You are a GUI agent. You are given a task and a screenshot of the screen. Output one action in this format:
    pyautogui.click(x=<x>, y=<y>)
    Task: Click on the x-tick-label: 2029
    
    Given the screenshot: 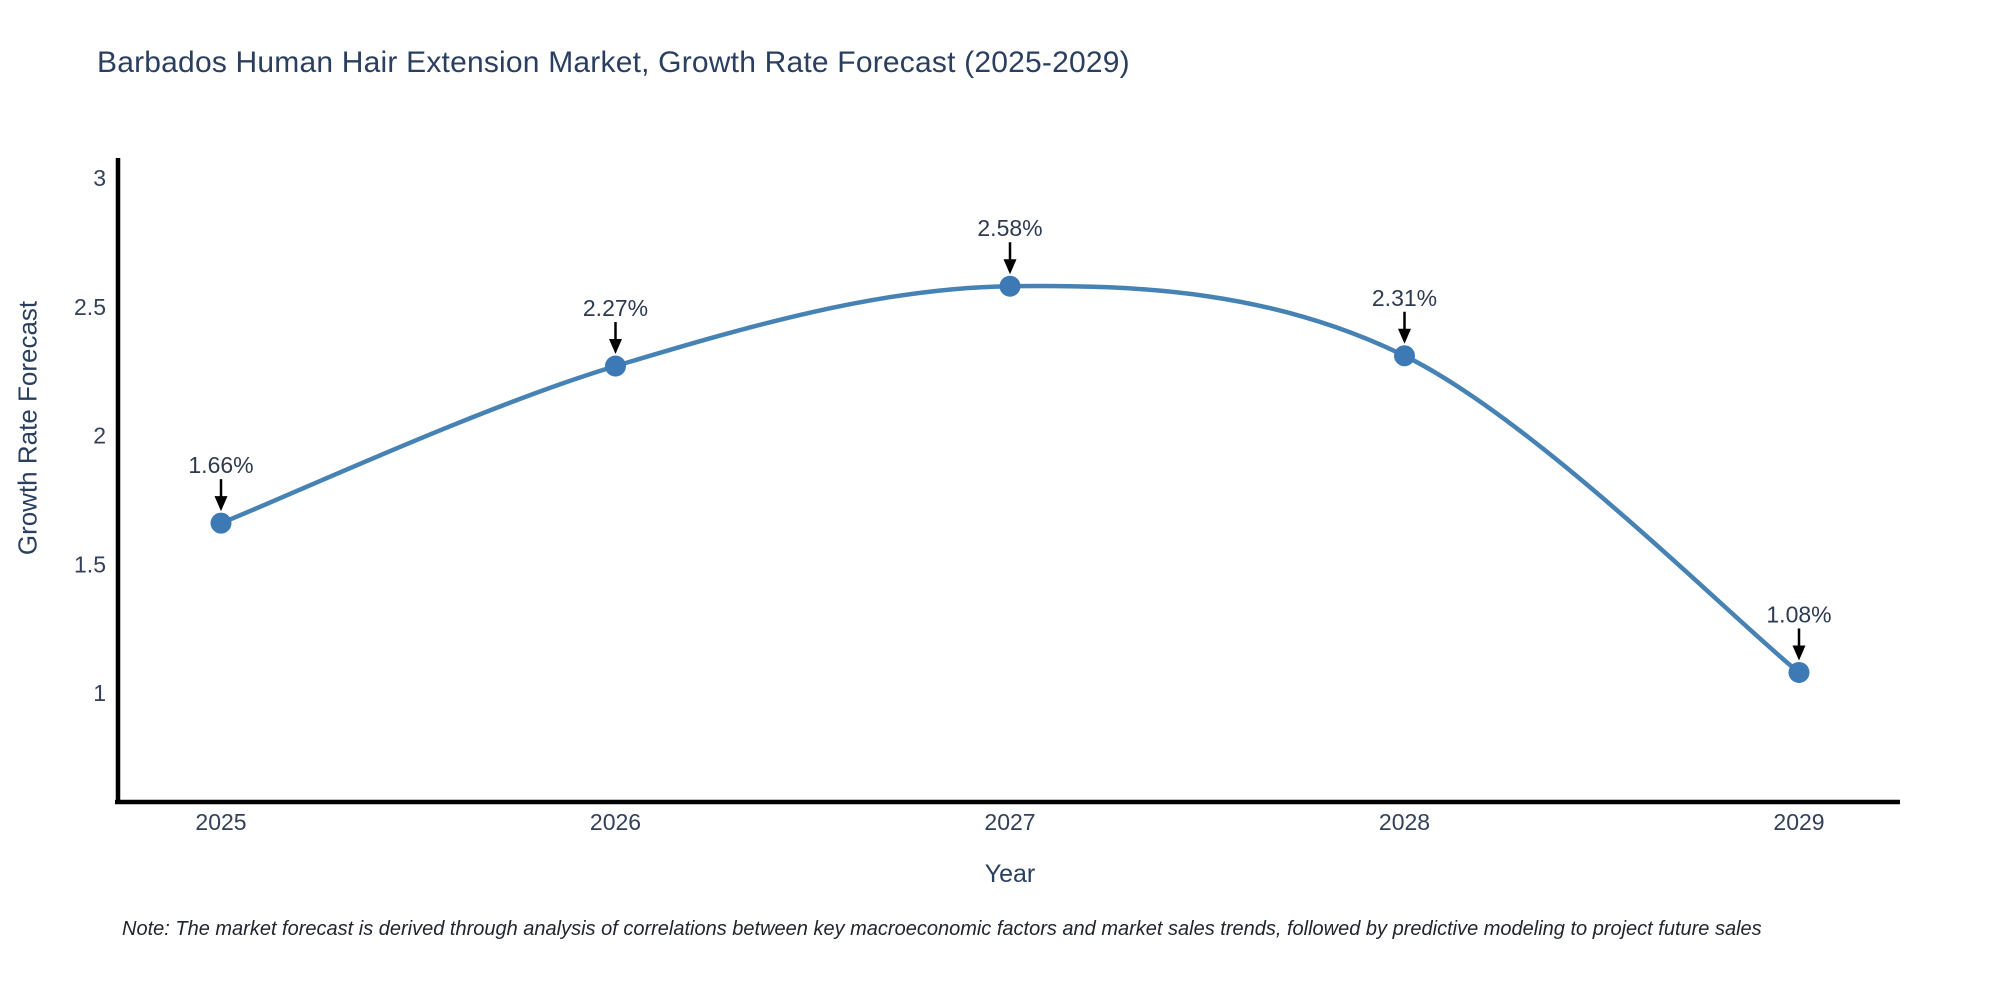 What is the action you would take?
    pyautogui.click(x=1798, y=822)
    